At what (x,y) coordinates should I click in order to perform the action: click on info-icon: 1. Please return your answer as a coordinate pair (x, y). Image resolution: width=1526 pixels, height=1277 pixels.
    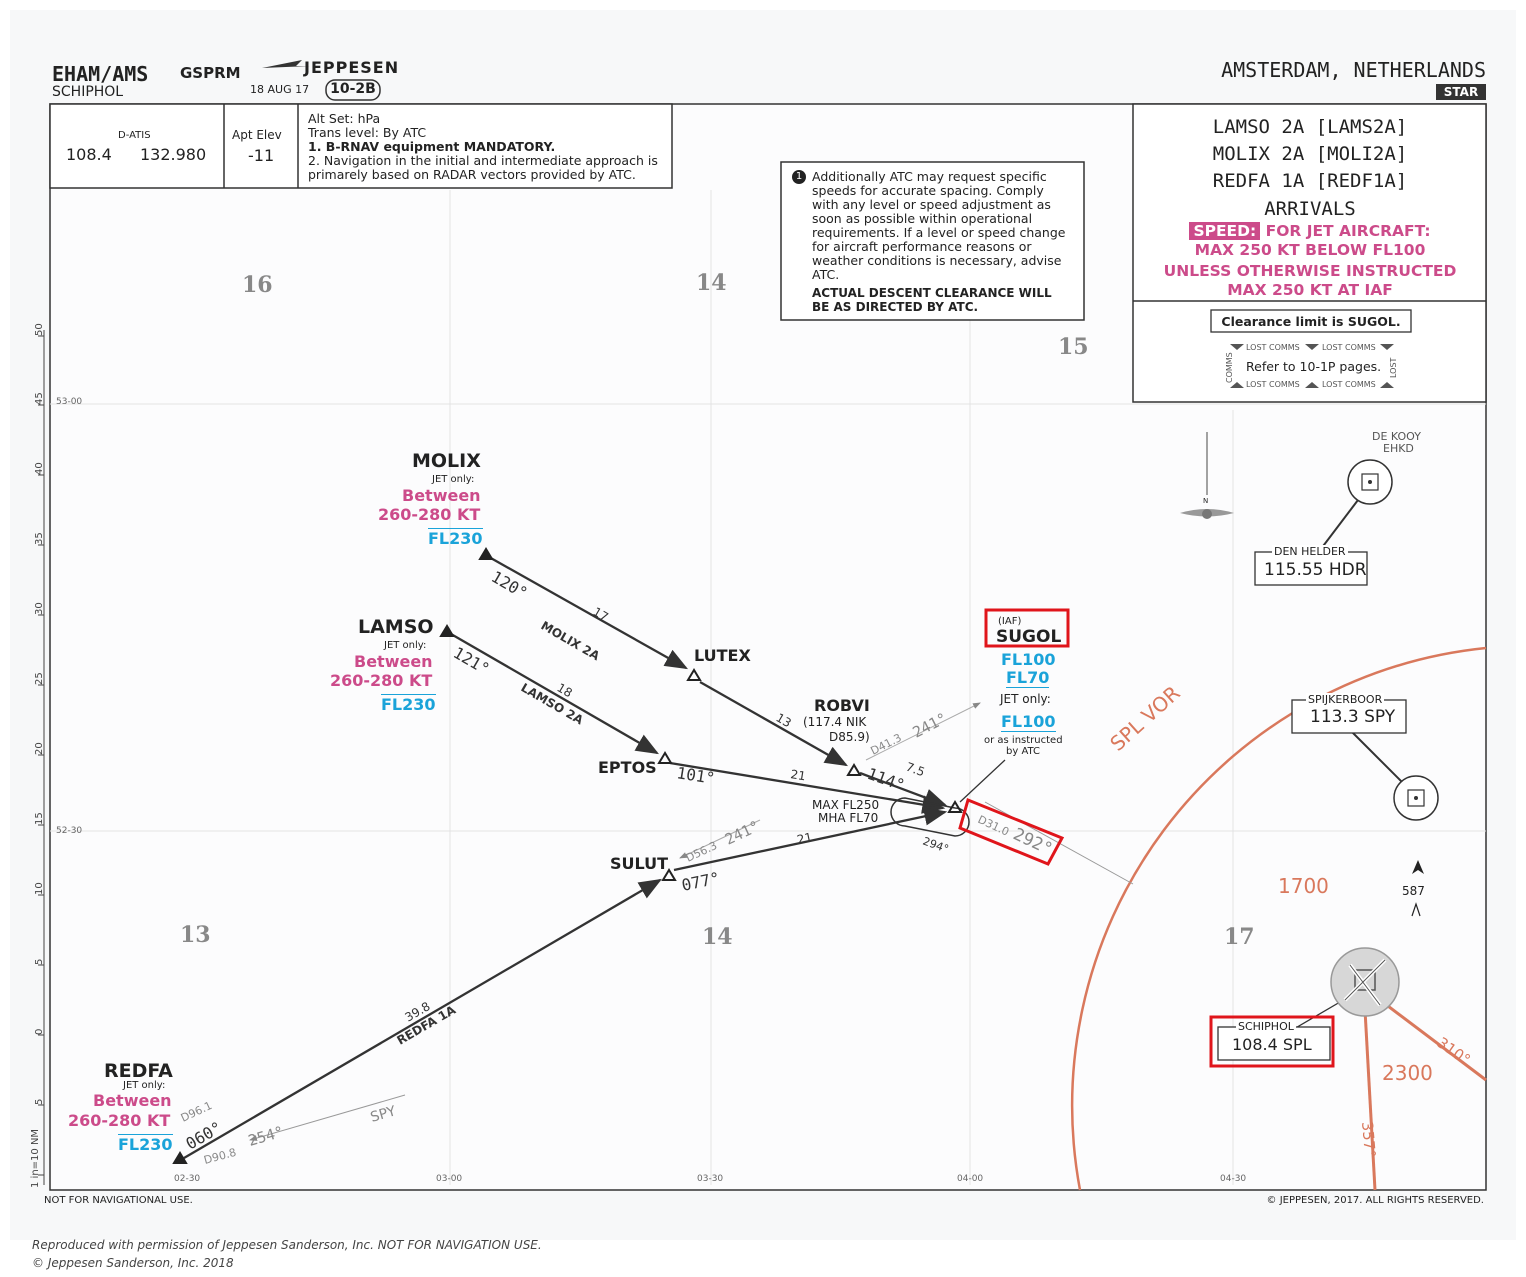
    Looking at the image, I should click on (799, 177).